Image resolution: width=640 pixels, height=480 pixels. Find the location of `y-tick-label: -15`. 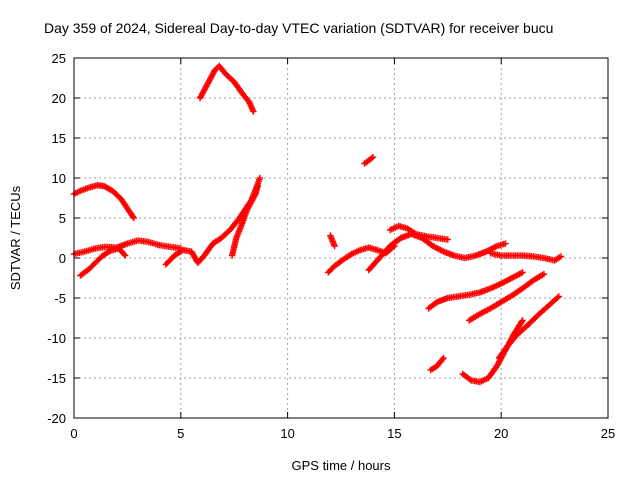

y-tick-label: -15 is located at coordinates (56, 378).